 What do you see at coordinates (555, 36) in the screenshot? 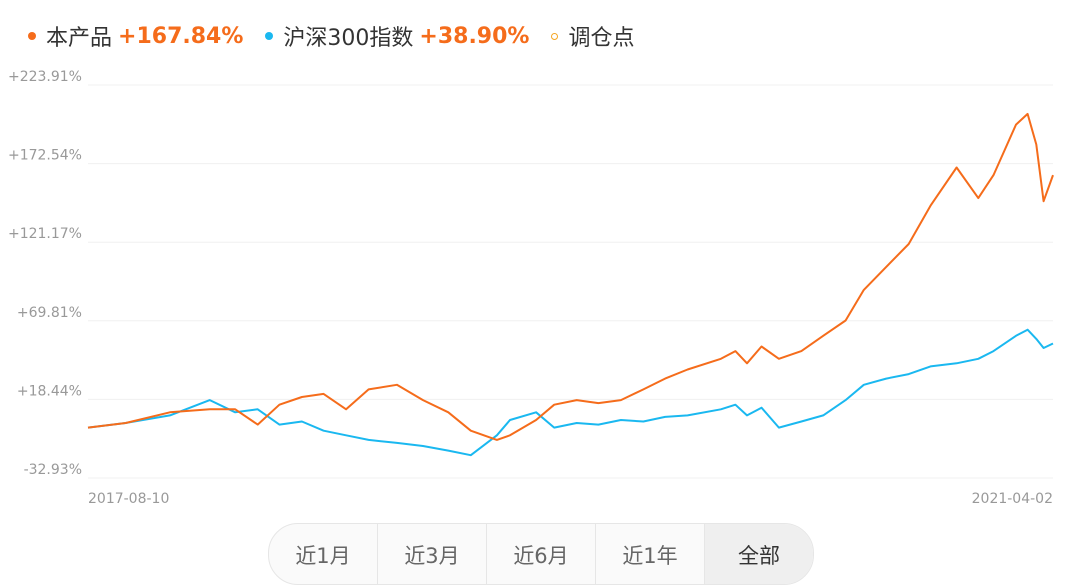
I see `ring-marker-icon` at bounding box center [555, 36].